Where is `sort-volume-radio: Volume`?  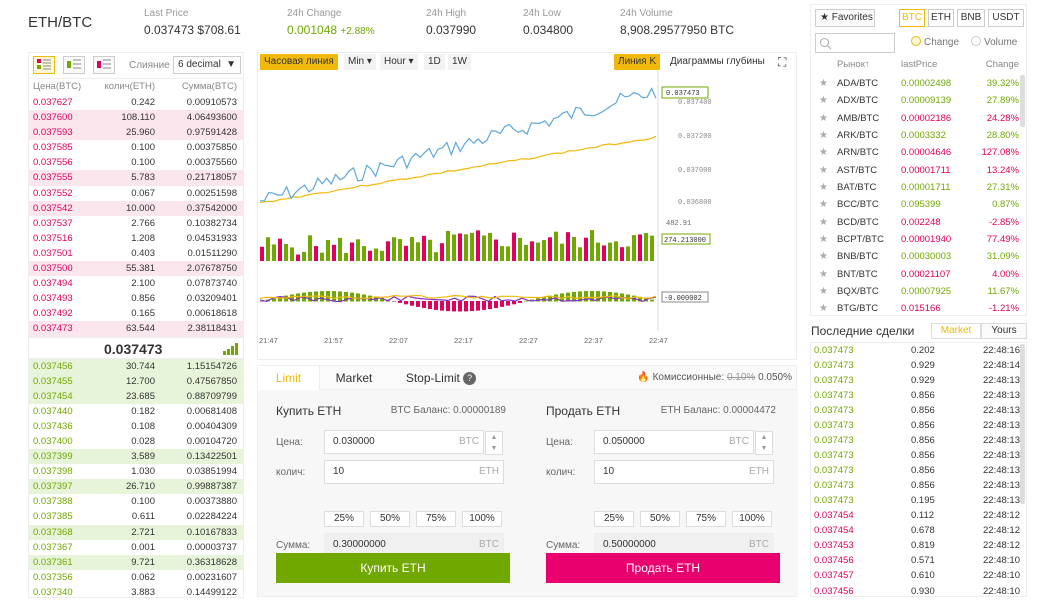
sort-volume-radio: Volume is located at coordinates (994, 42).